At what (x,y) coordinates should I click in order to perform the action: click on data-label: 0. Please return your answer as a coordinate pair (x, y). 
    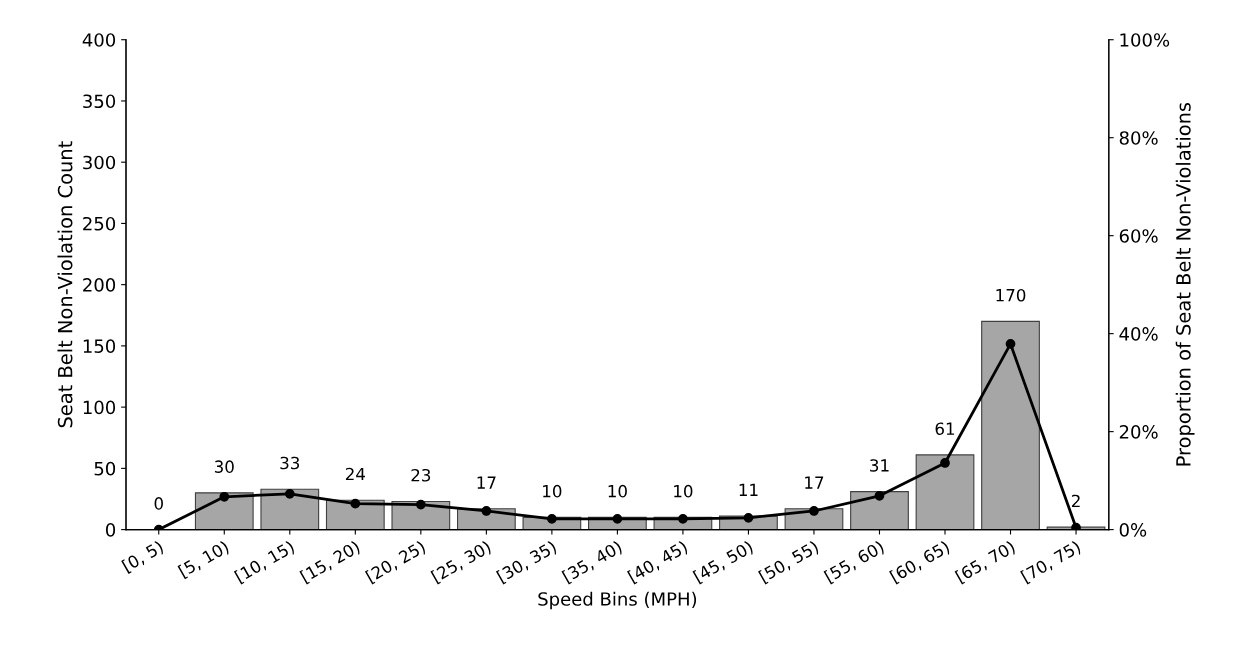
    Looking at the image, I should click on (158, 503).